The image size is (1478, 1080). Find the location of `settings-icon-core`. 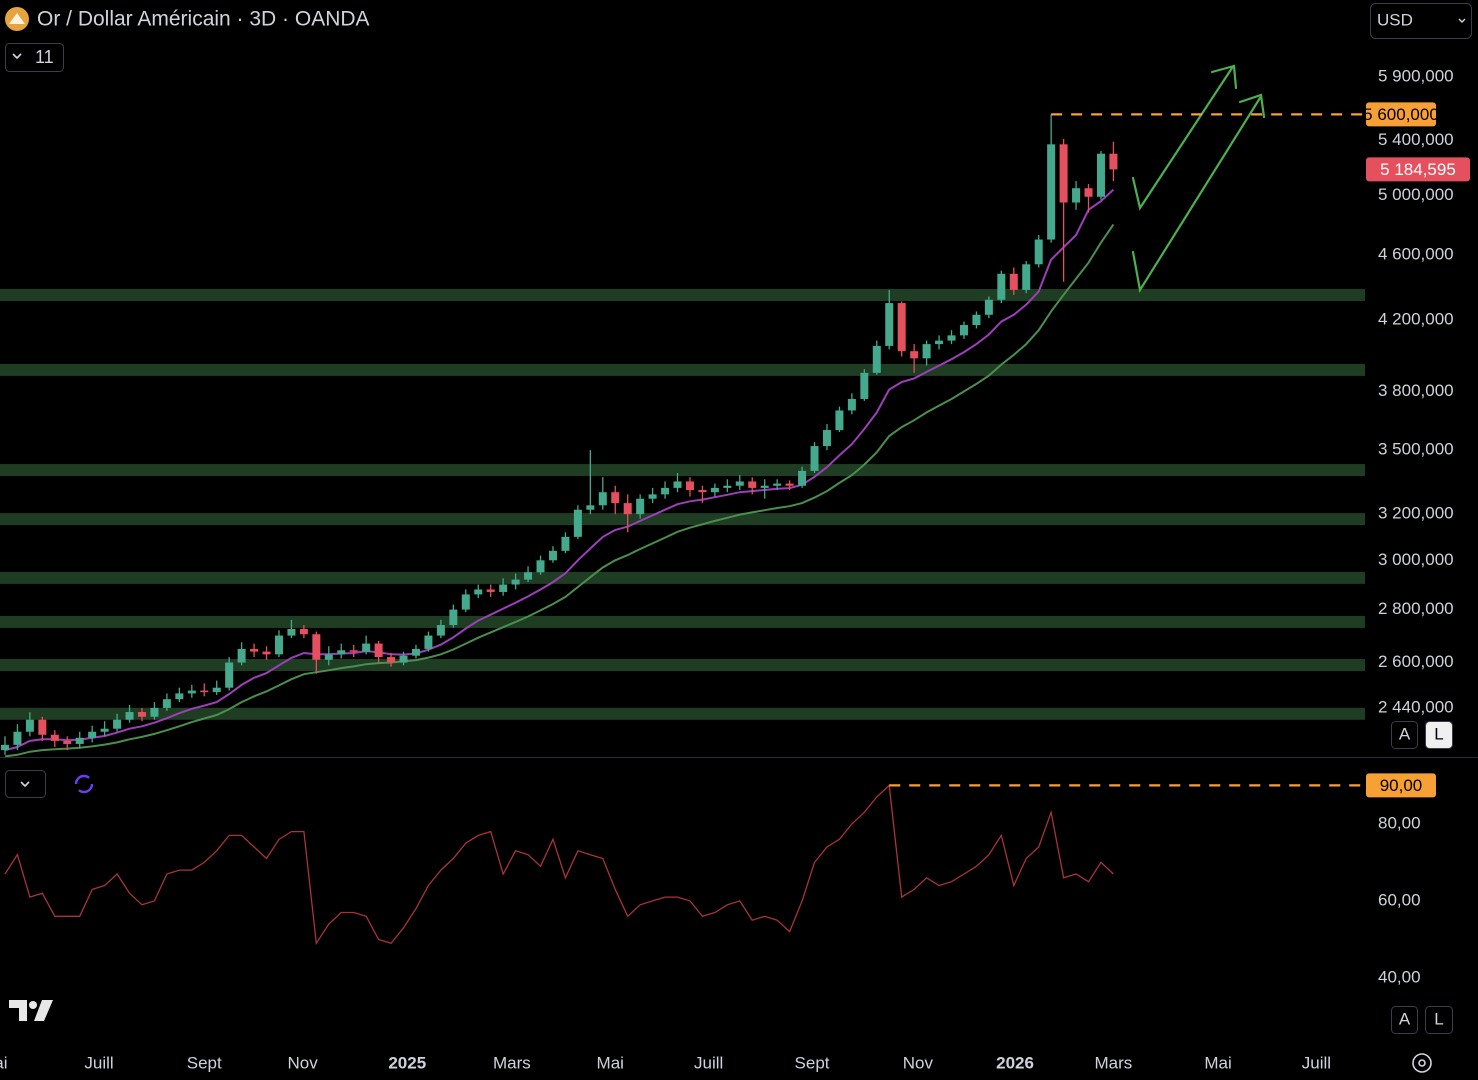

settings-icon-core is located at coordinates (1422, 1063).